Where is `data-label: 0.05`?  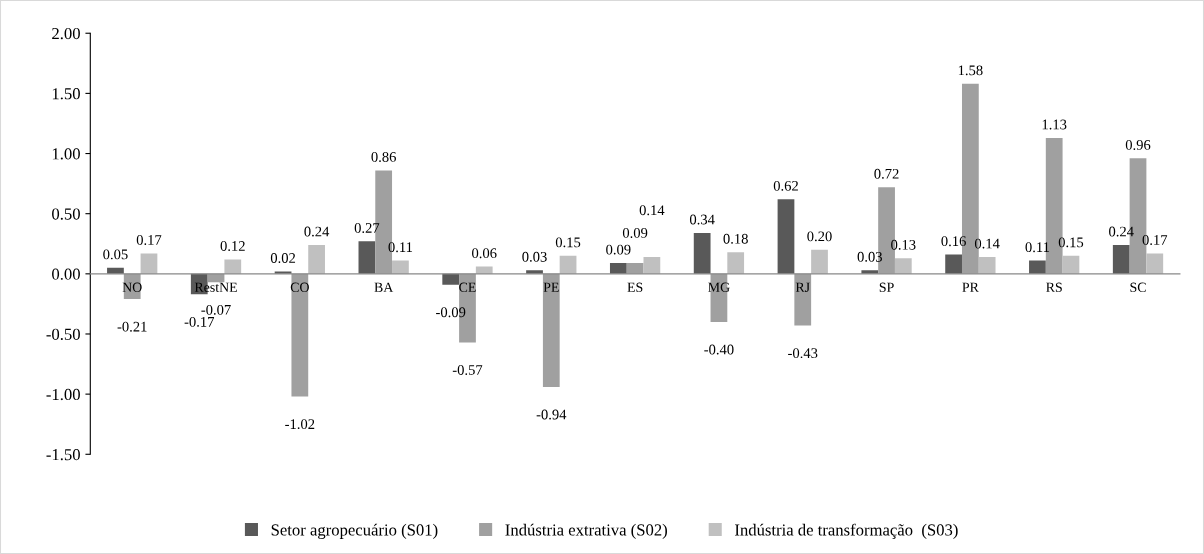 data-label: 0.05 is located at coordinates (115, 254).